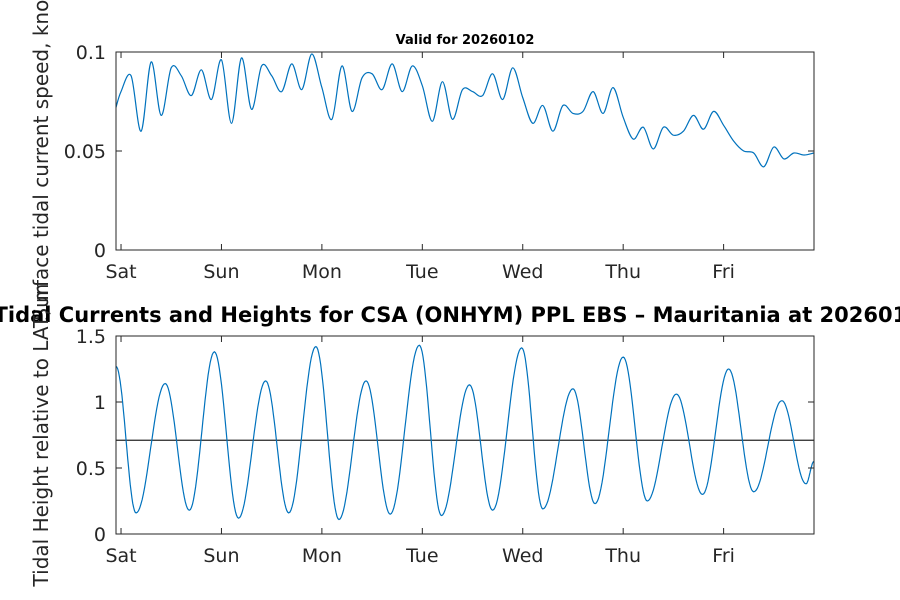 The image size is (900, 600). I want to click on current-speed-title: Valid for 20260102, so click(465, 40).